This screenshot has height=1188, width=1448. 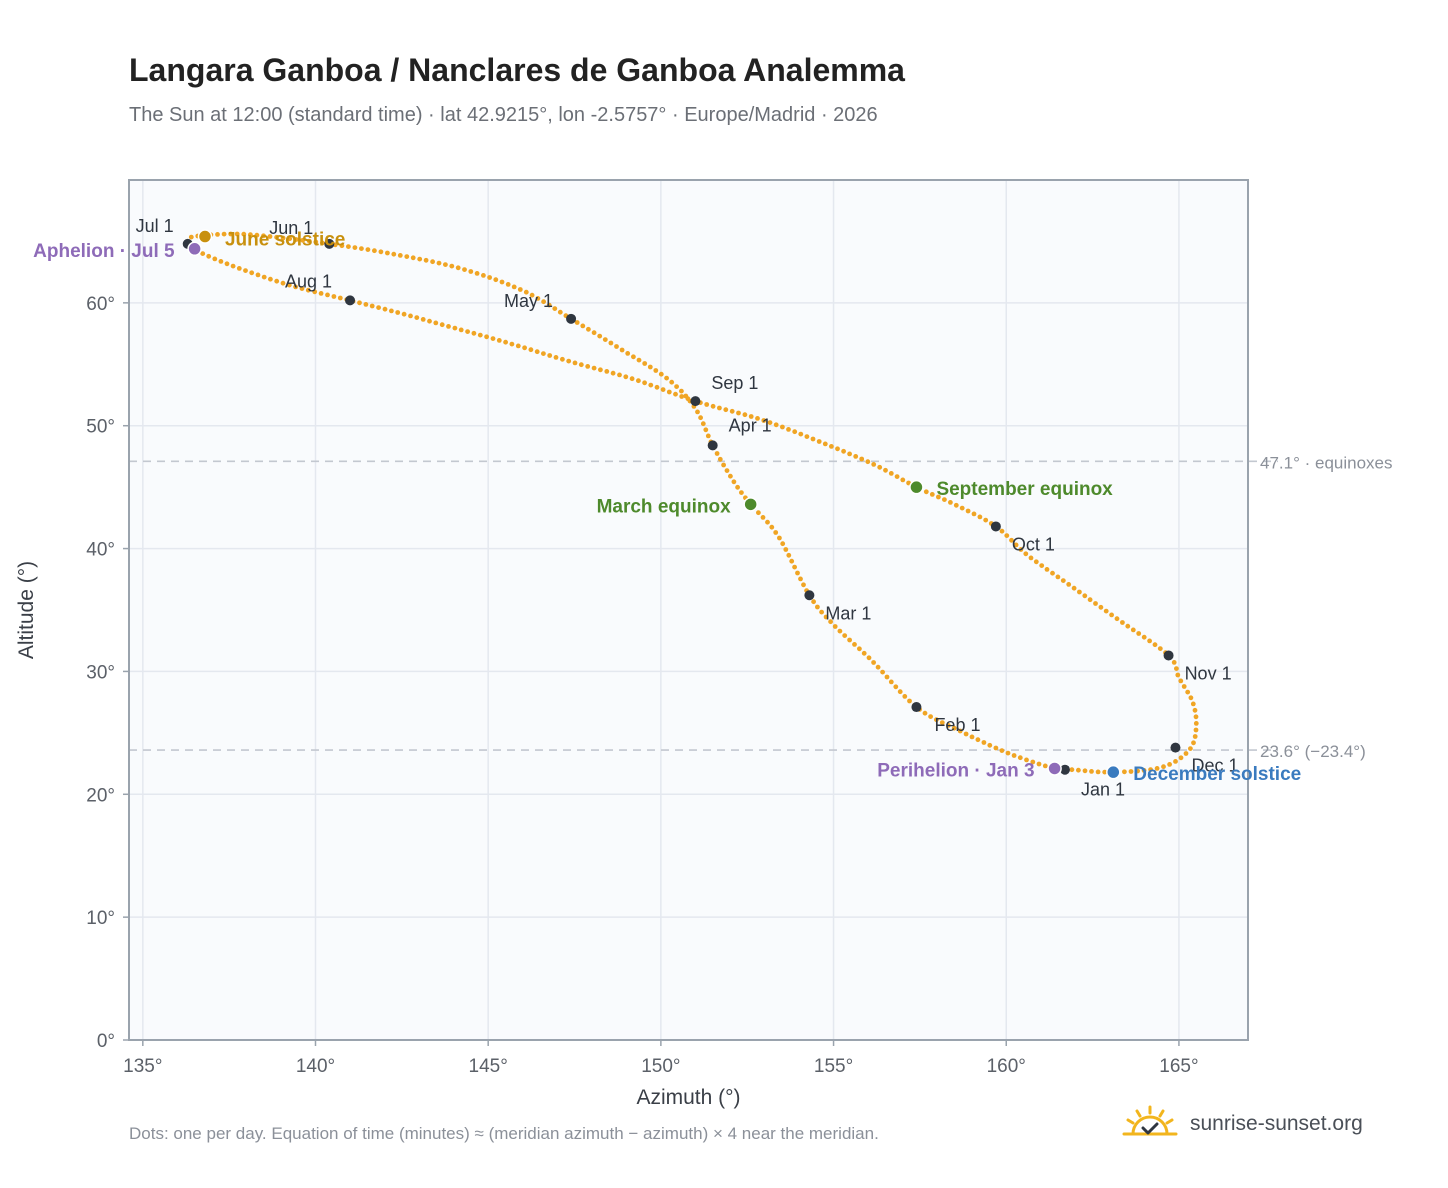 What do you see at coordinates (955, 770) in the screenshot?
I see `event-label: Perihelion · Jan 3` at bounding box center [955, 770].